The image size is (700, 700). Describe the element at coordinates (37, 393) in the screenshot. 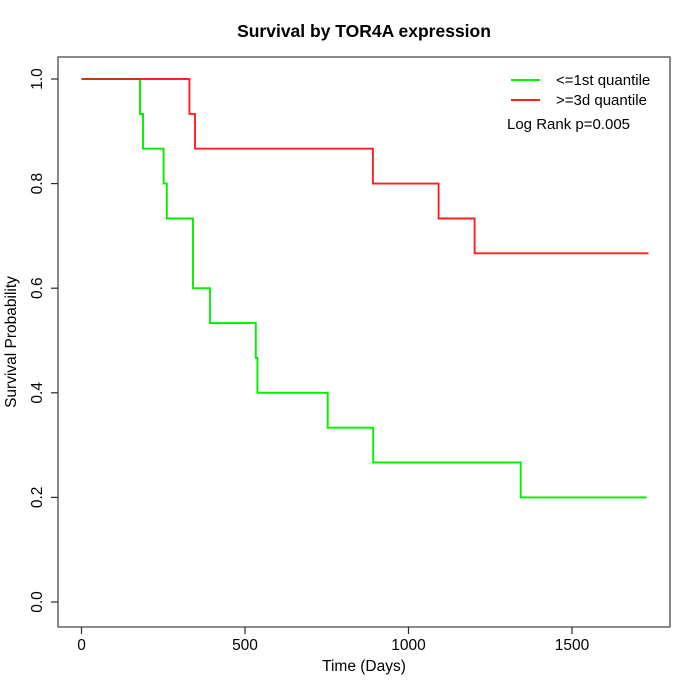

I see `y-axis-tick-label: 0.4` at that location.